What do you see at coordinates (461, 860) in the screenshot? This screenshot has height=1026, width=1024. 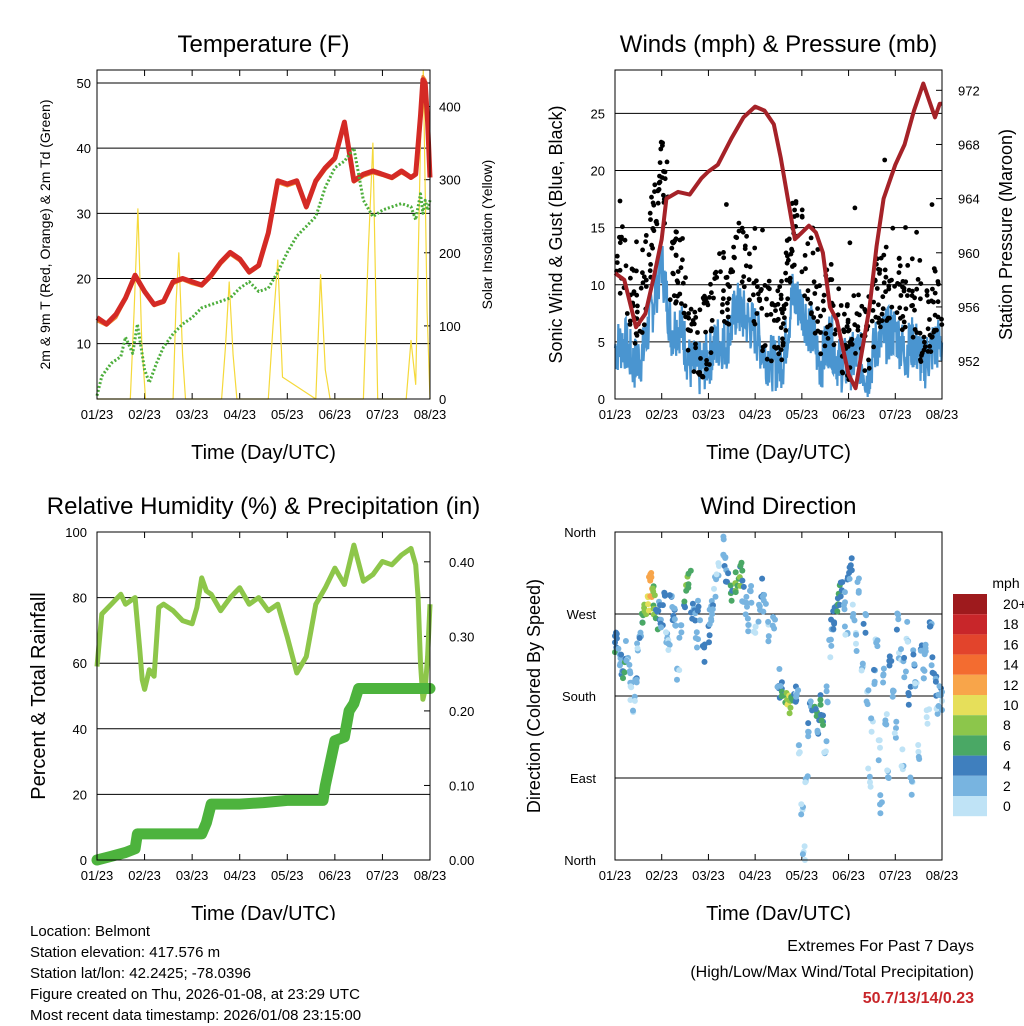 I see `y-tick-label-right: 0.00` at bounding box center [461, 860].